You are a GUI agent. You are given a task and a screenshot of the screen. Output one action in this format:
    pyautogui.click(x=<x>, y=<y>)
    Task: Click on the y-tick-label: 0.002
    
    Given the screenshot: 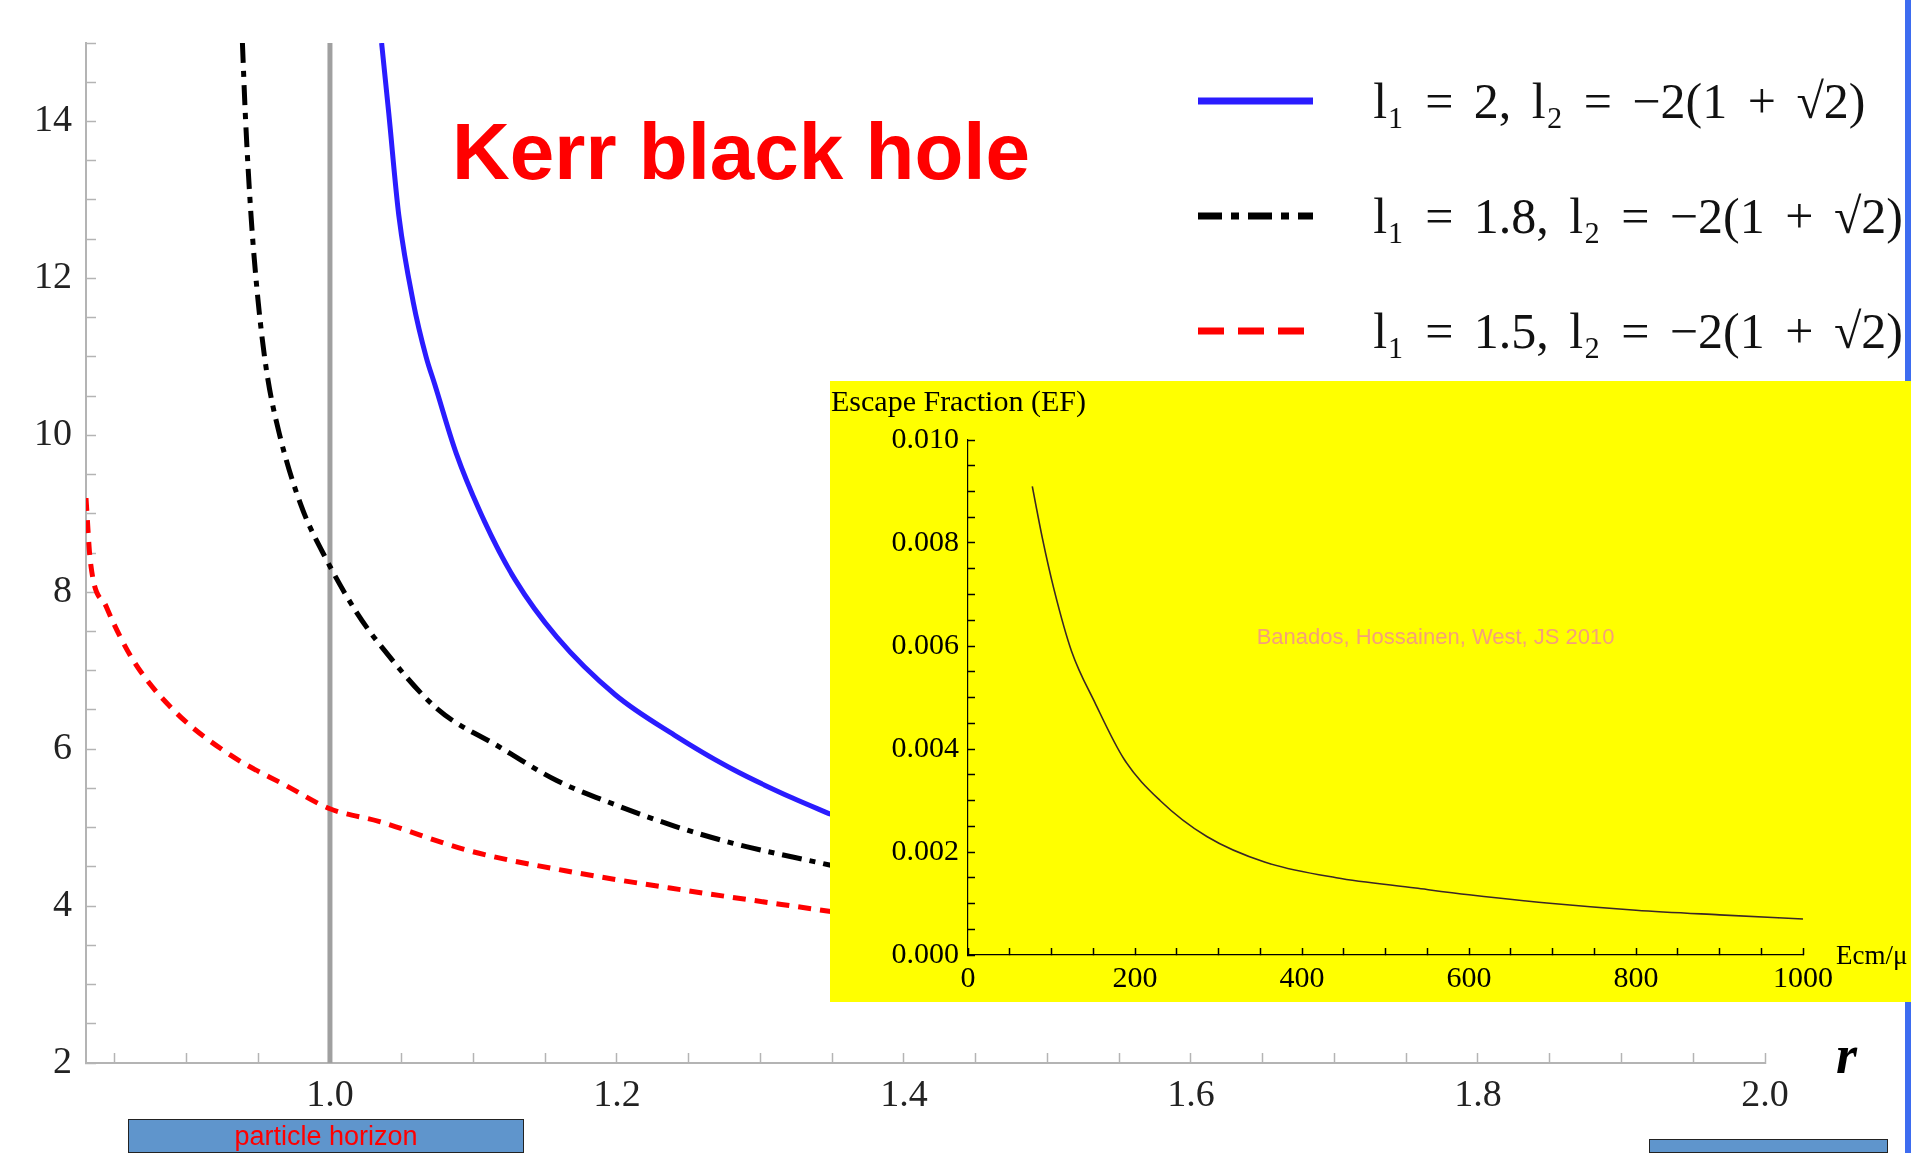 What is the action you would take?
    pyautogui.click(x=925, y=849)
    